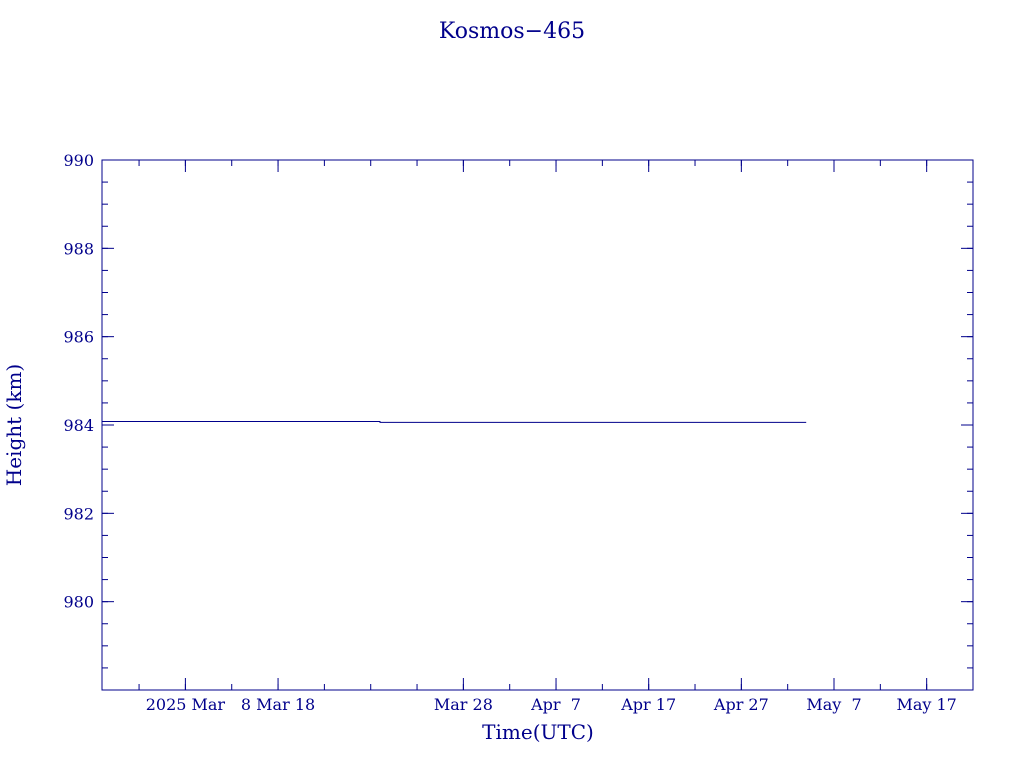  I want to click on y-tick-labels: 980 982 984 986 988 990, so click(78, 381).